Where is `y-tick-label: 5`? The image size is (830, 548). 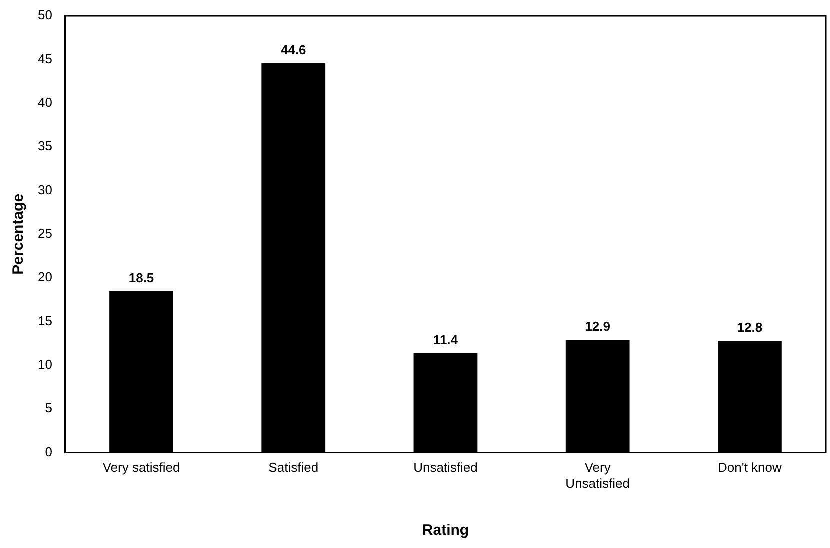 y-tick-label: 5 is located at coordinates (48, 408).